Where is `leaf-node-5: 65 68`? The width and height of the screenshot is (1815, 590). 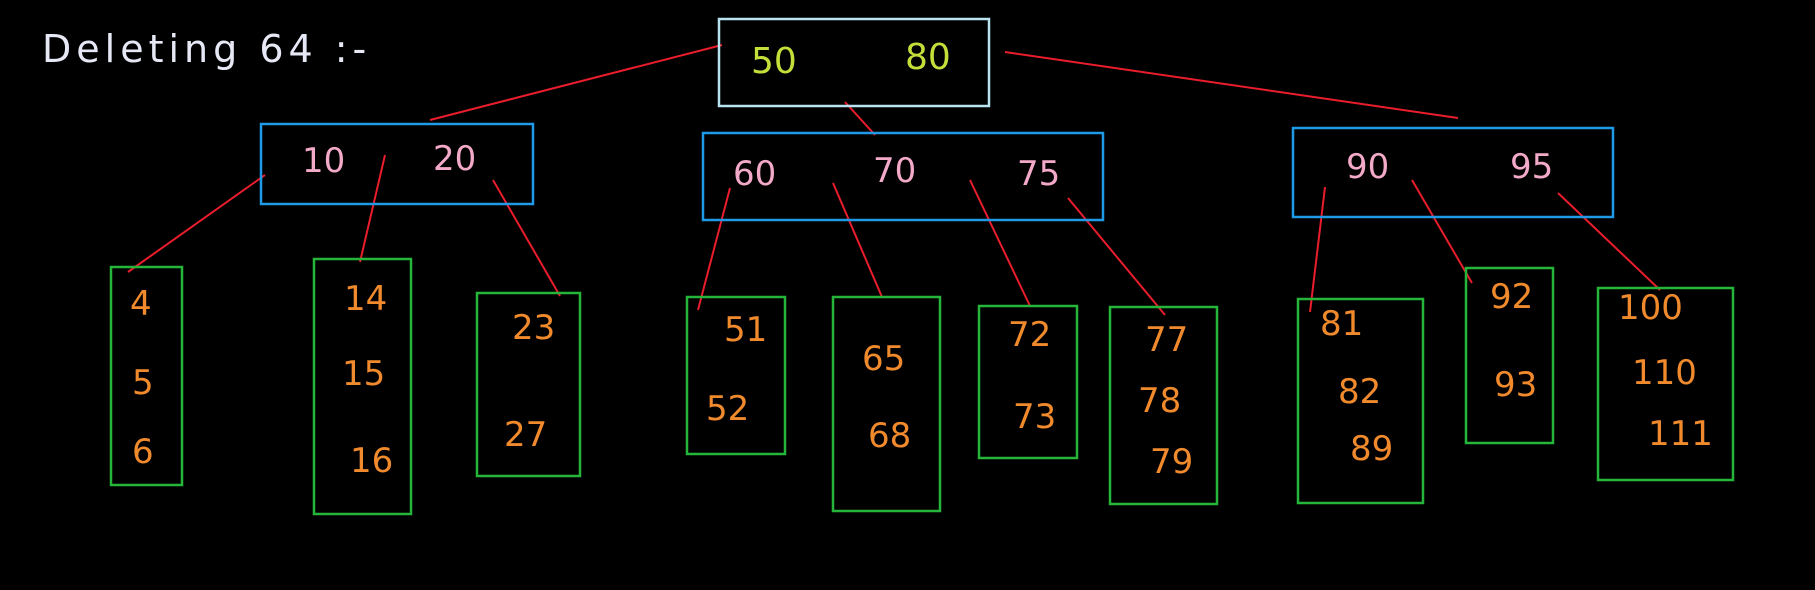
leaf-node-5: 65 68 is located at coordinates (886, 404).